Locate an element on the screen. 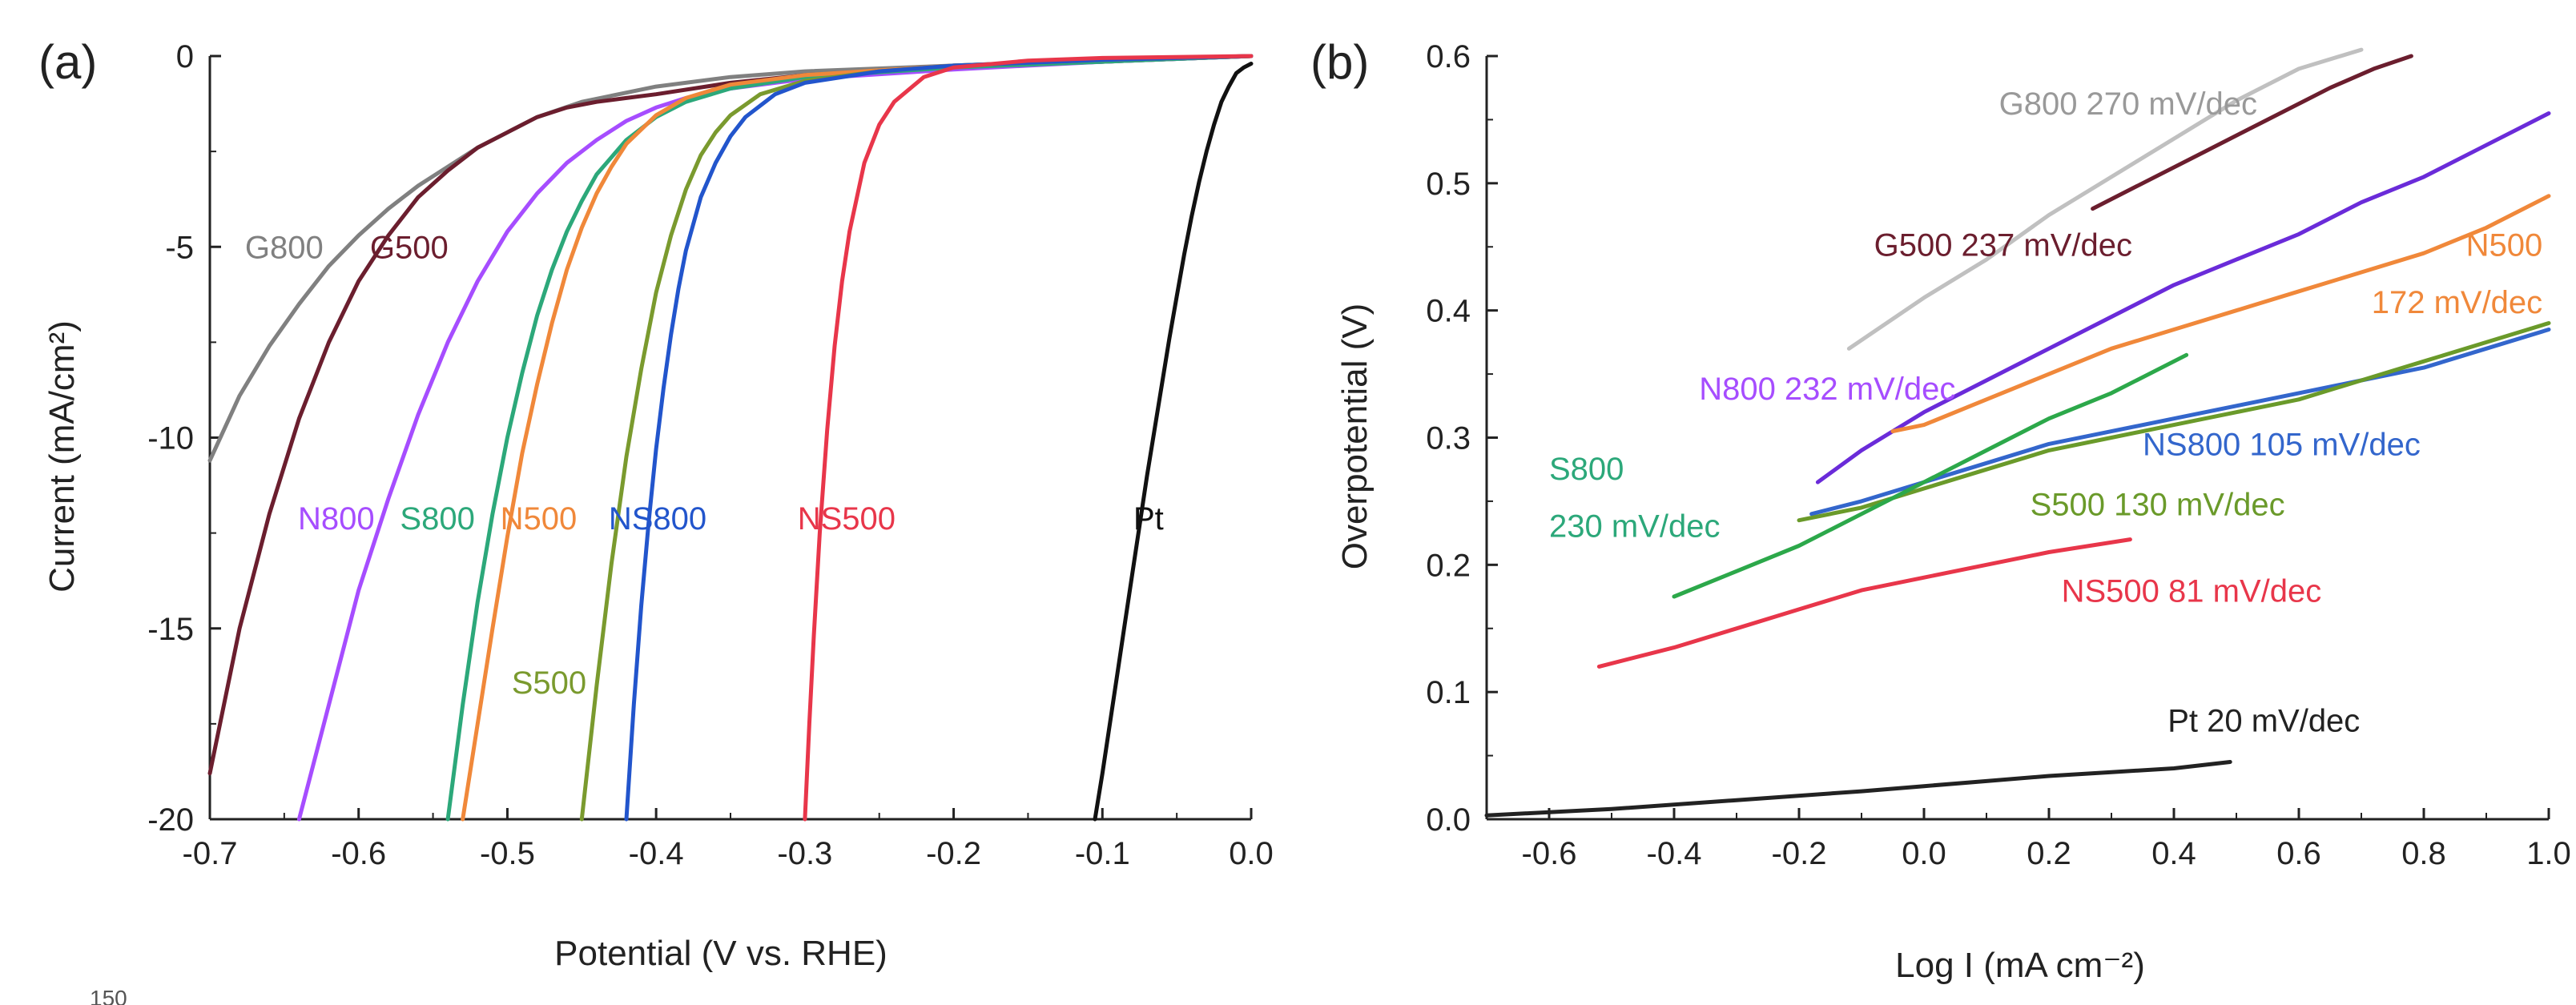 The width and height of the screenshot is (2576, 1005). x-tick-label: -0.1 is located at coordinates (1103, 853).